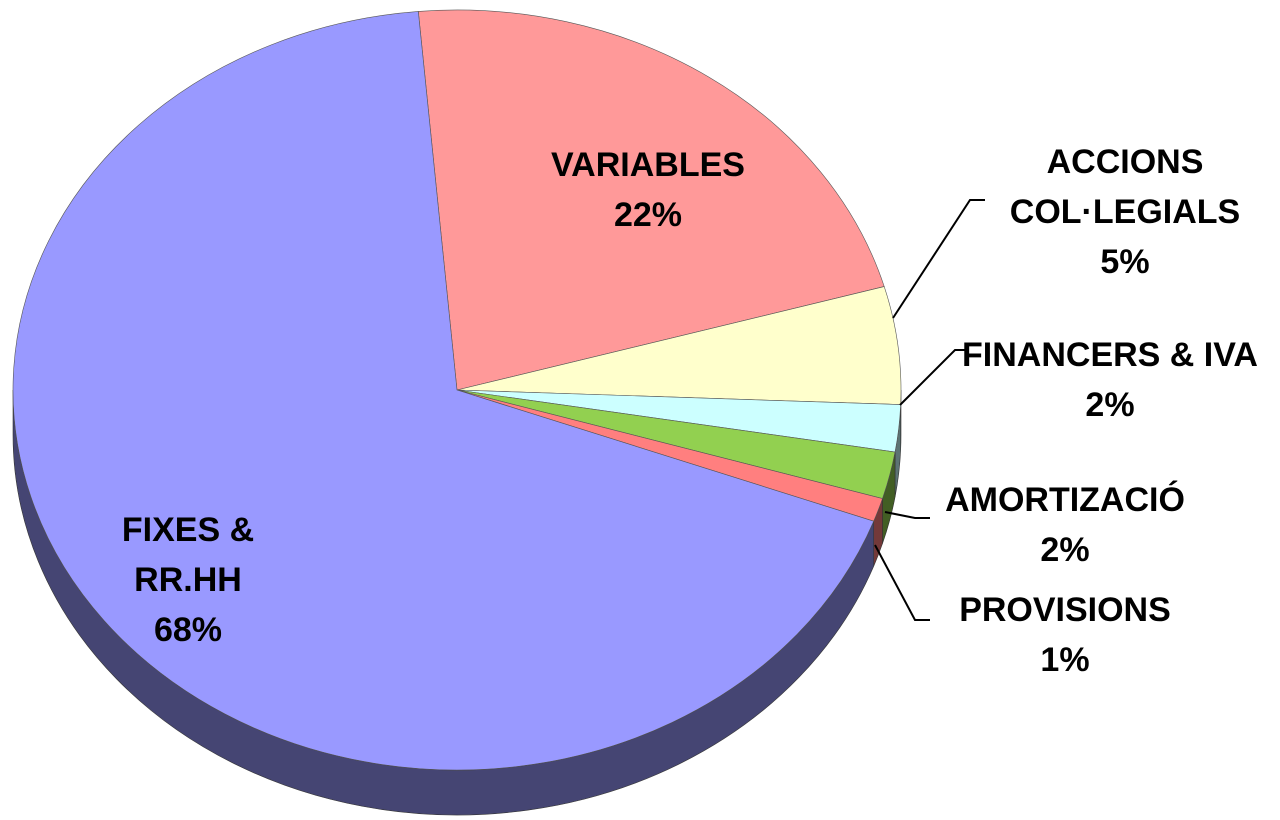  I want to click on data-label: AMORTIZACIÓ 2%, so click(1065, 525).